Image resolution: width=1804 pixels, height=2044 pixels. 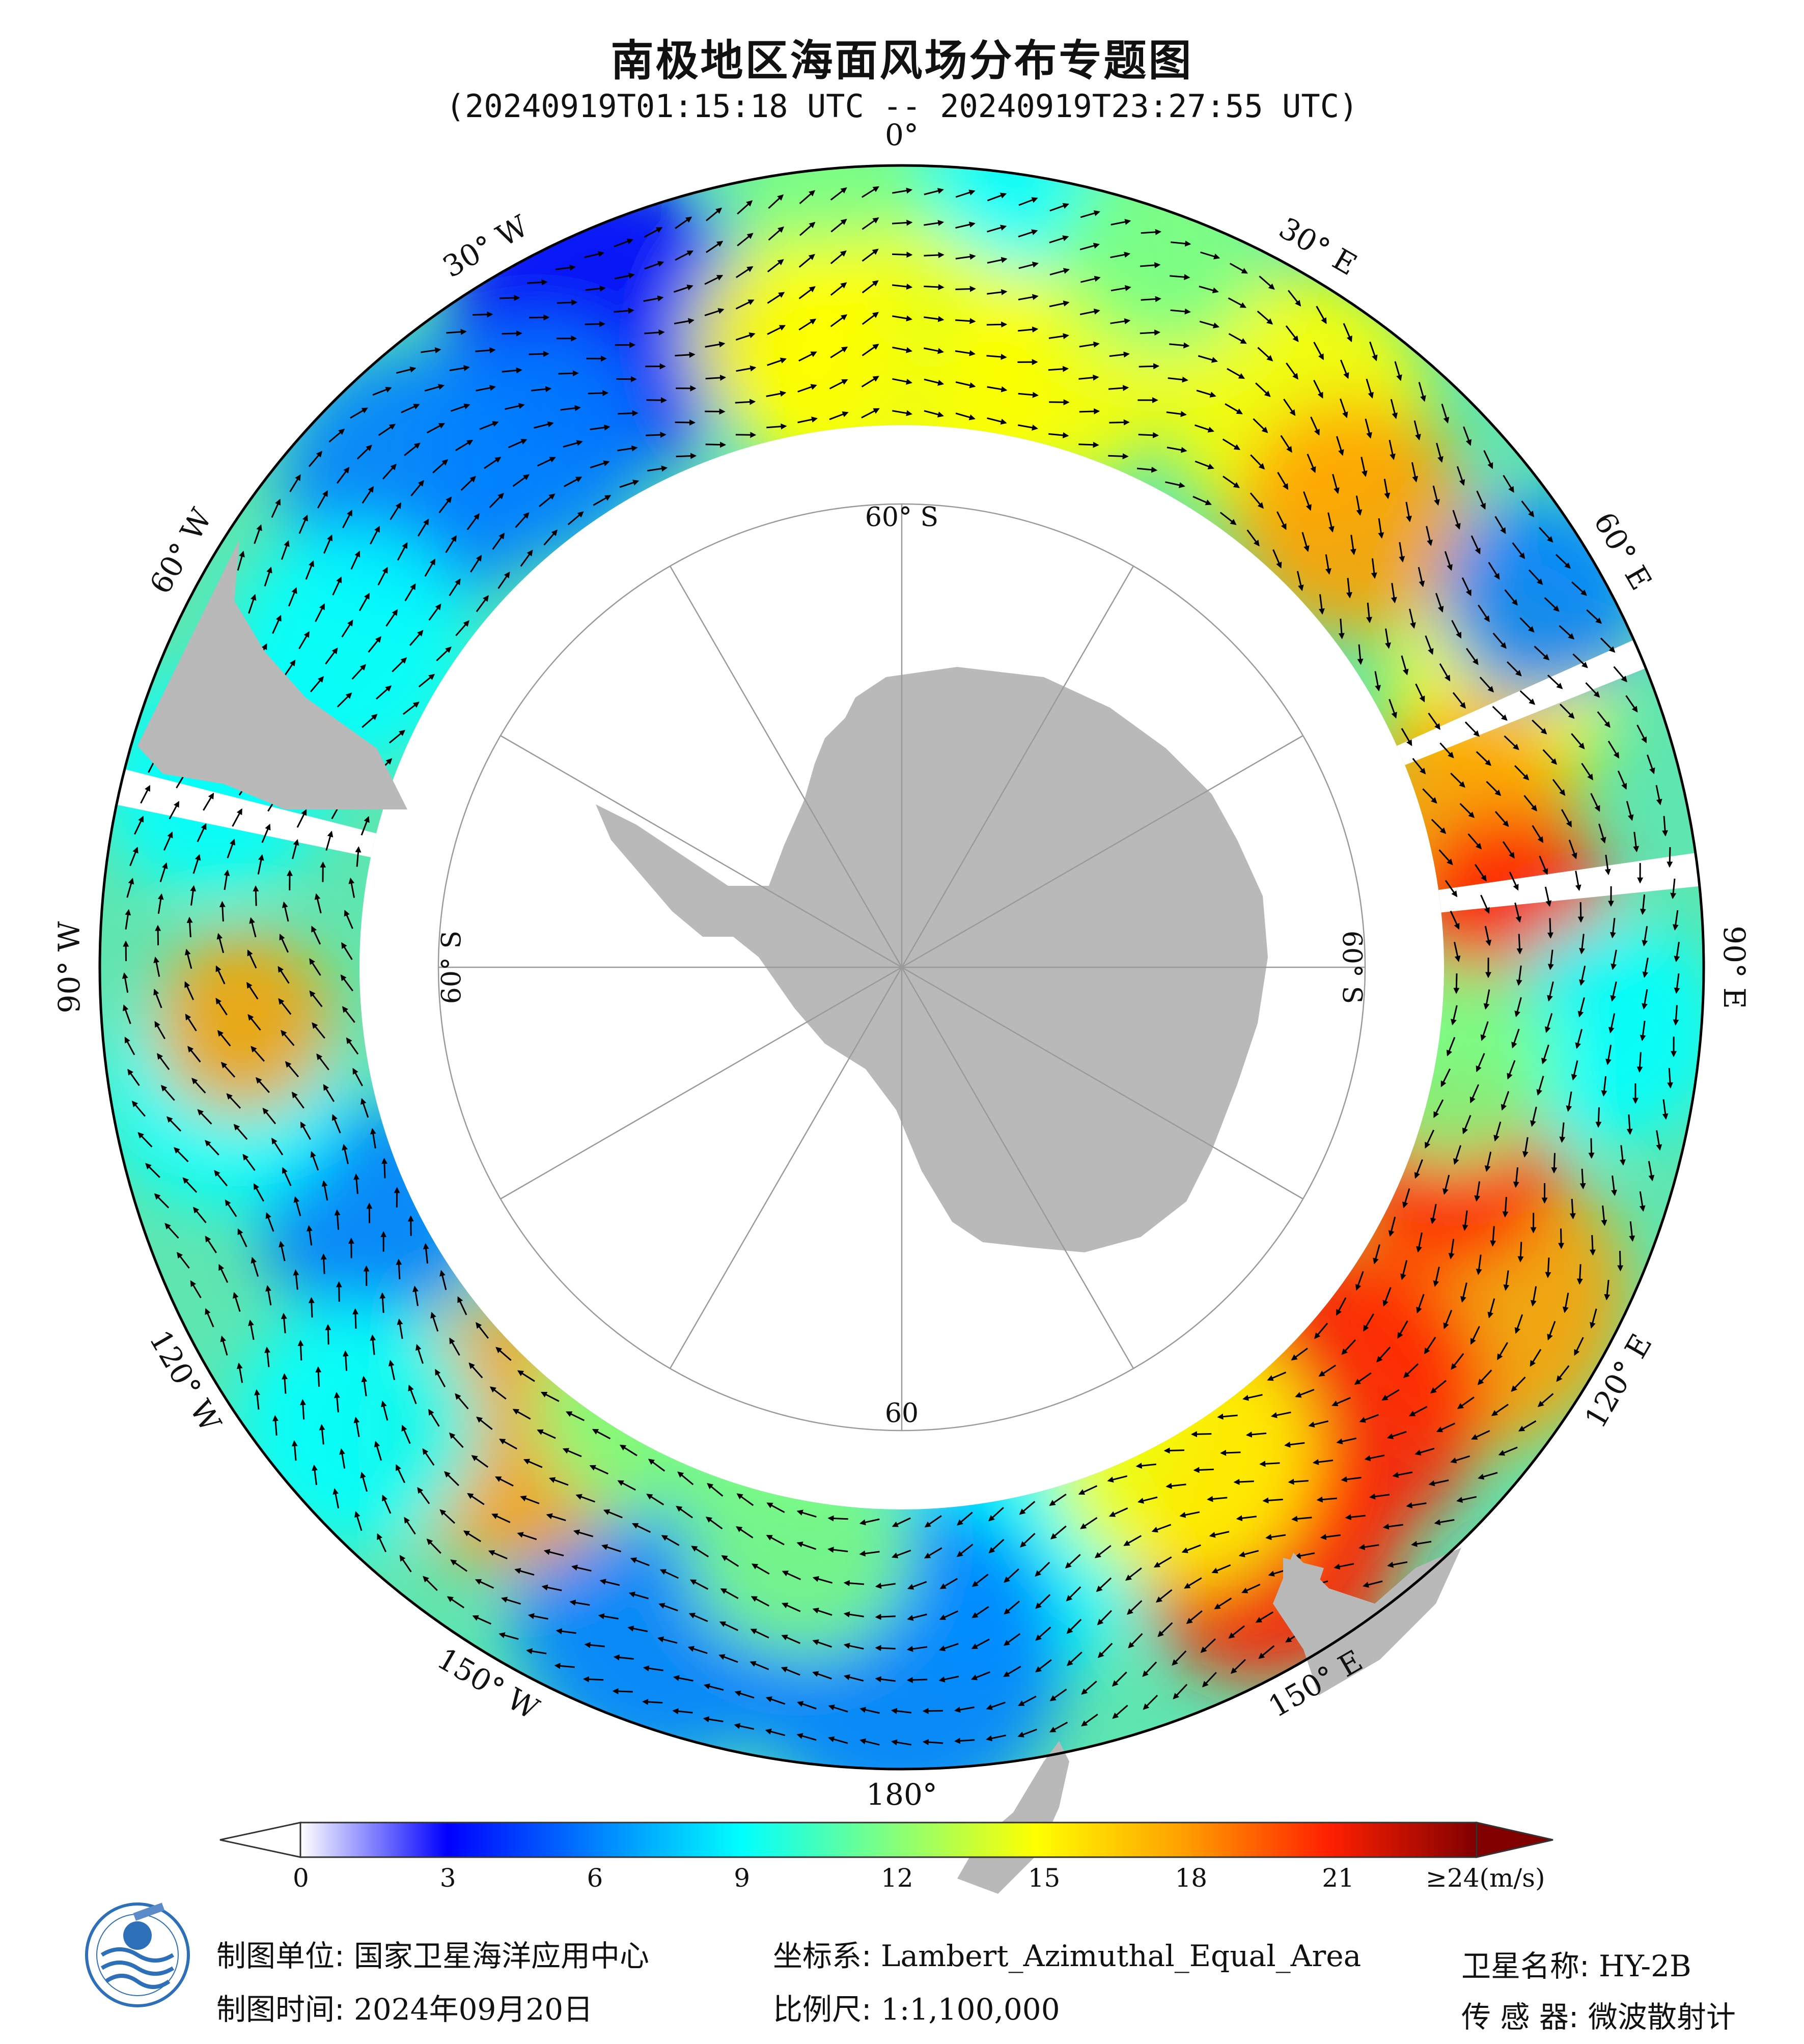 I want to click on sensor-value: 微波散射计, so click(x=1662, y=2017).